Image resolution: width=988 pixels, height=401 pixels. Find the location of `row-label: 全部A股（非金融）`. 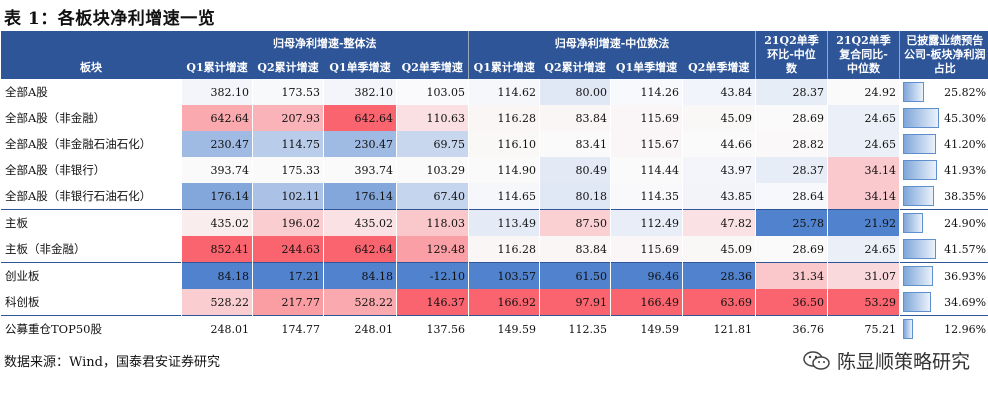

row-label: 全部A股（非金融） is located at coordinates (91, 118).